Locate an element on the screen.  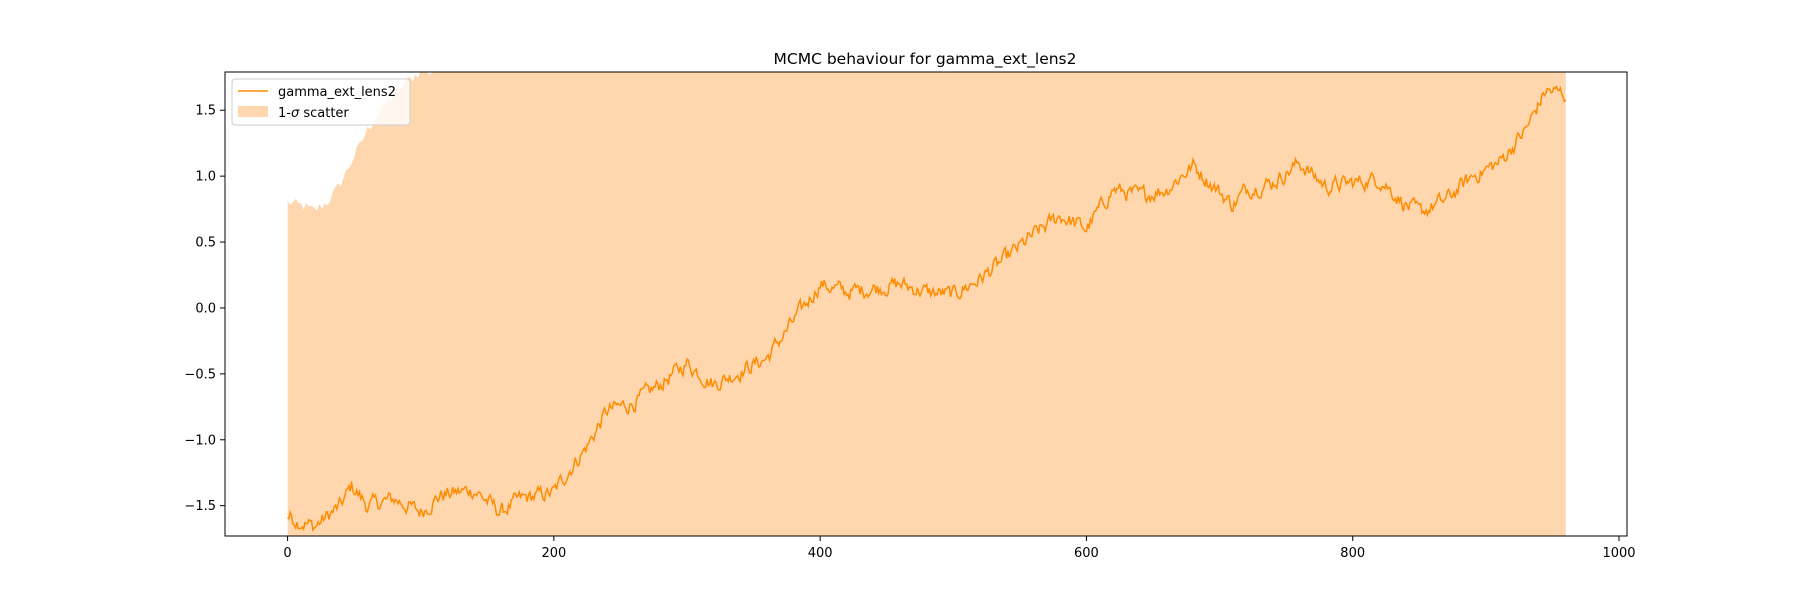
legend-label-scatter: 1-σ scatter is located at coordinates (313, 113).